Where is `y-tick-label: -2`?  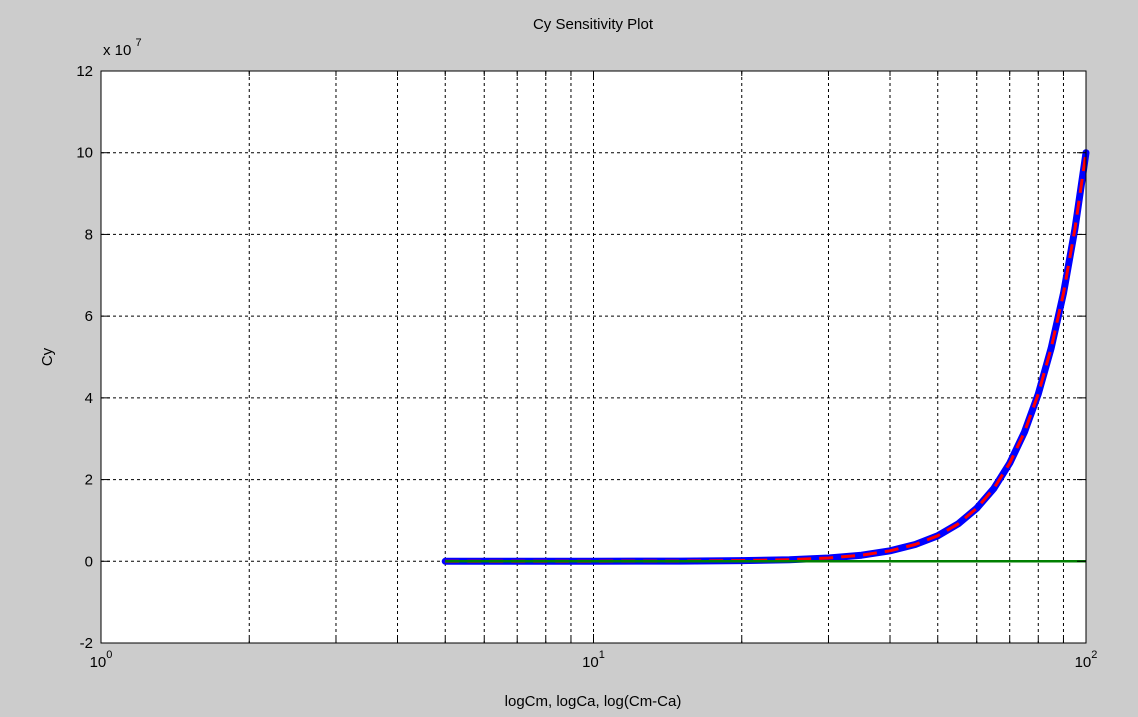
y-tick-label: -2 is located at coordinates (86, 643).